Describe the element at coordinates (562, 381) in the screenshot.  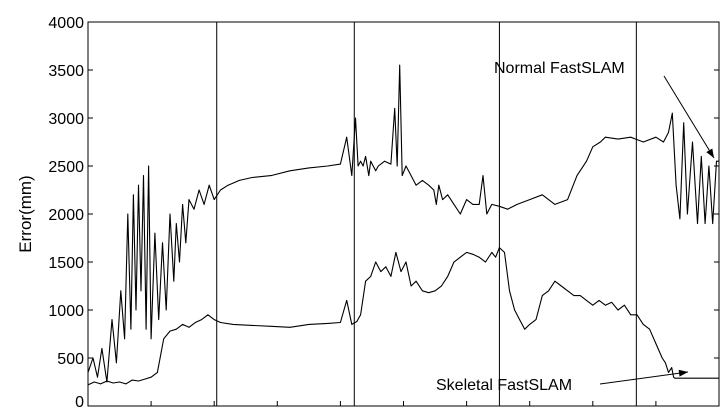
I see `annotation-skeletal-fastslam: Skeletal FastSLAM` at that location.